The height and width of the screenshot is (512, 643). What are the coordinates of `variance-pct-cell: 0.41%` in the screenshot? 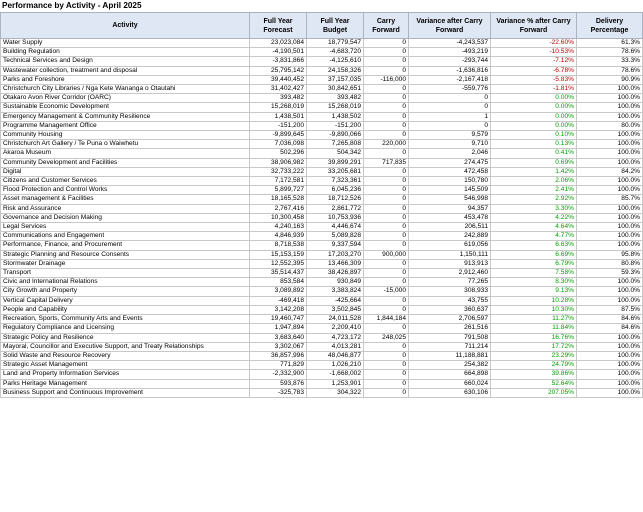 It's located at (533, 153).